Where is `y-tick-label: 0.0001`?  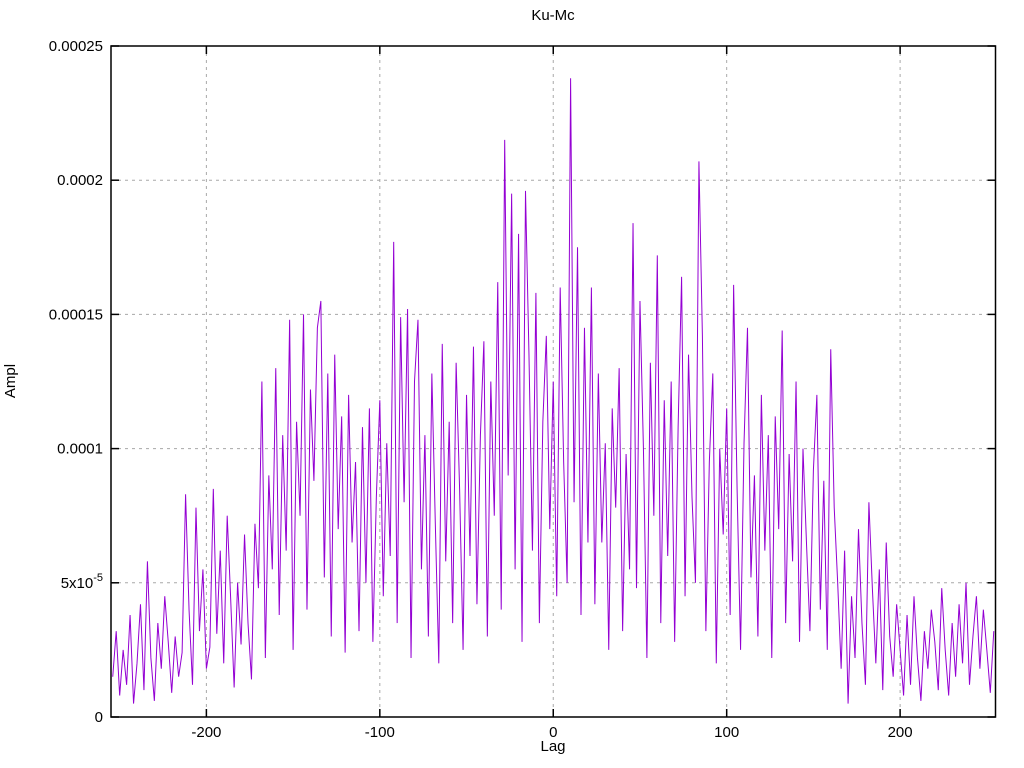
y-tick-label: 0.0001 is located at coordinates (80, 449).